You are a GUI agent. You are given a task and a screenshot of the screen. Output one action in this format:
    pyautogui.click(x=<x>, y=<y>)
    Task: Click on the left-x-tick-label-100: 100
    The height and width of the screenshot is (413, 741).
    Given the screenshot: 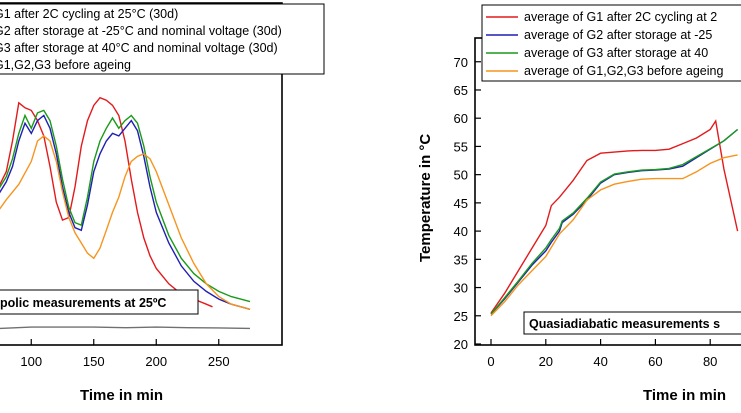 What is the action you would take?
    pyautogui.click(x=31, y=361)
    